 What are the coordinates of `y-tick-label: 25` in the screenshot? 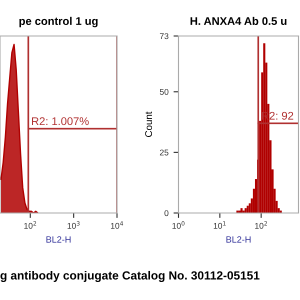 It's located at (164, 153).